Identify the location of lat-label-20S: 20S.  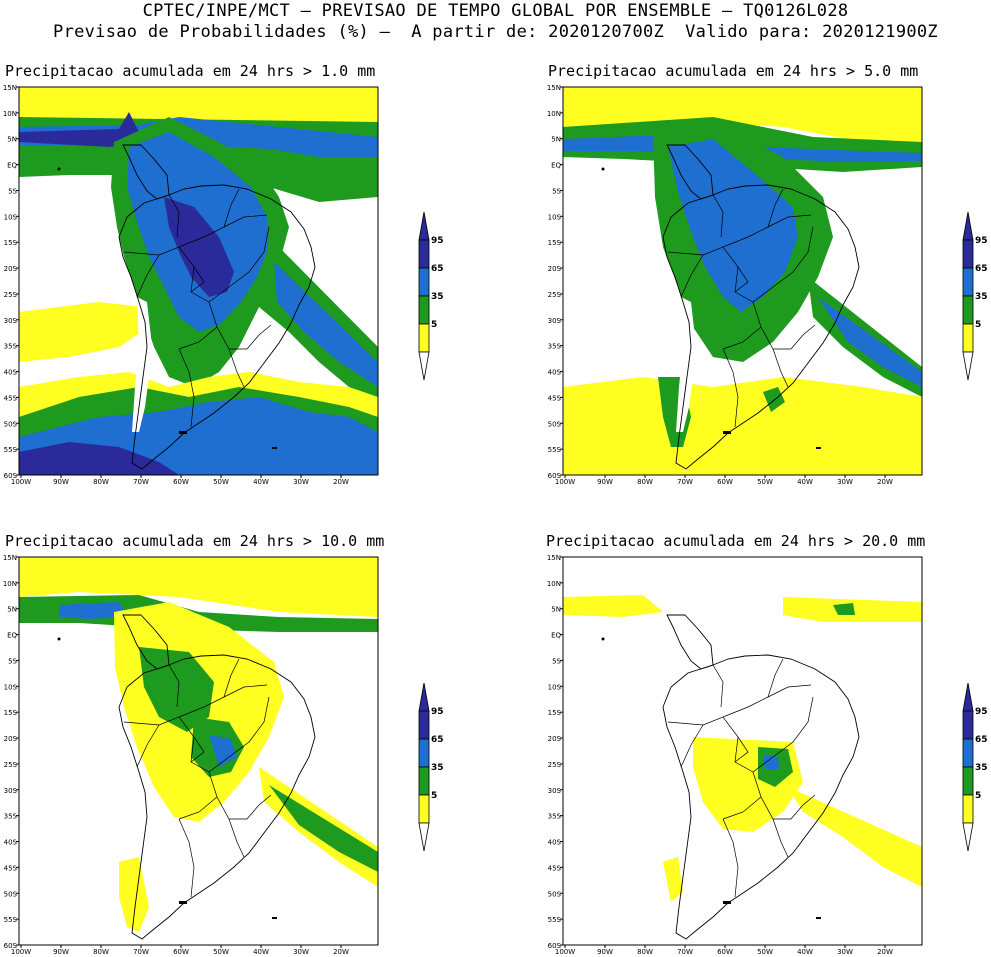
(555, 269).